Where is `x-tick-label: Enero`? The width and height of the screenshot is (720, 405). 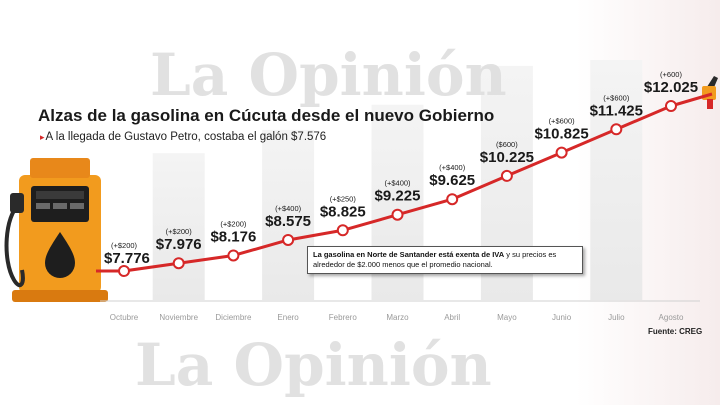
x-tick-label: Enero is located at coordinates (288, 317).